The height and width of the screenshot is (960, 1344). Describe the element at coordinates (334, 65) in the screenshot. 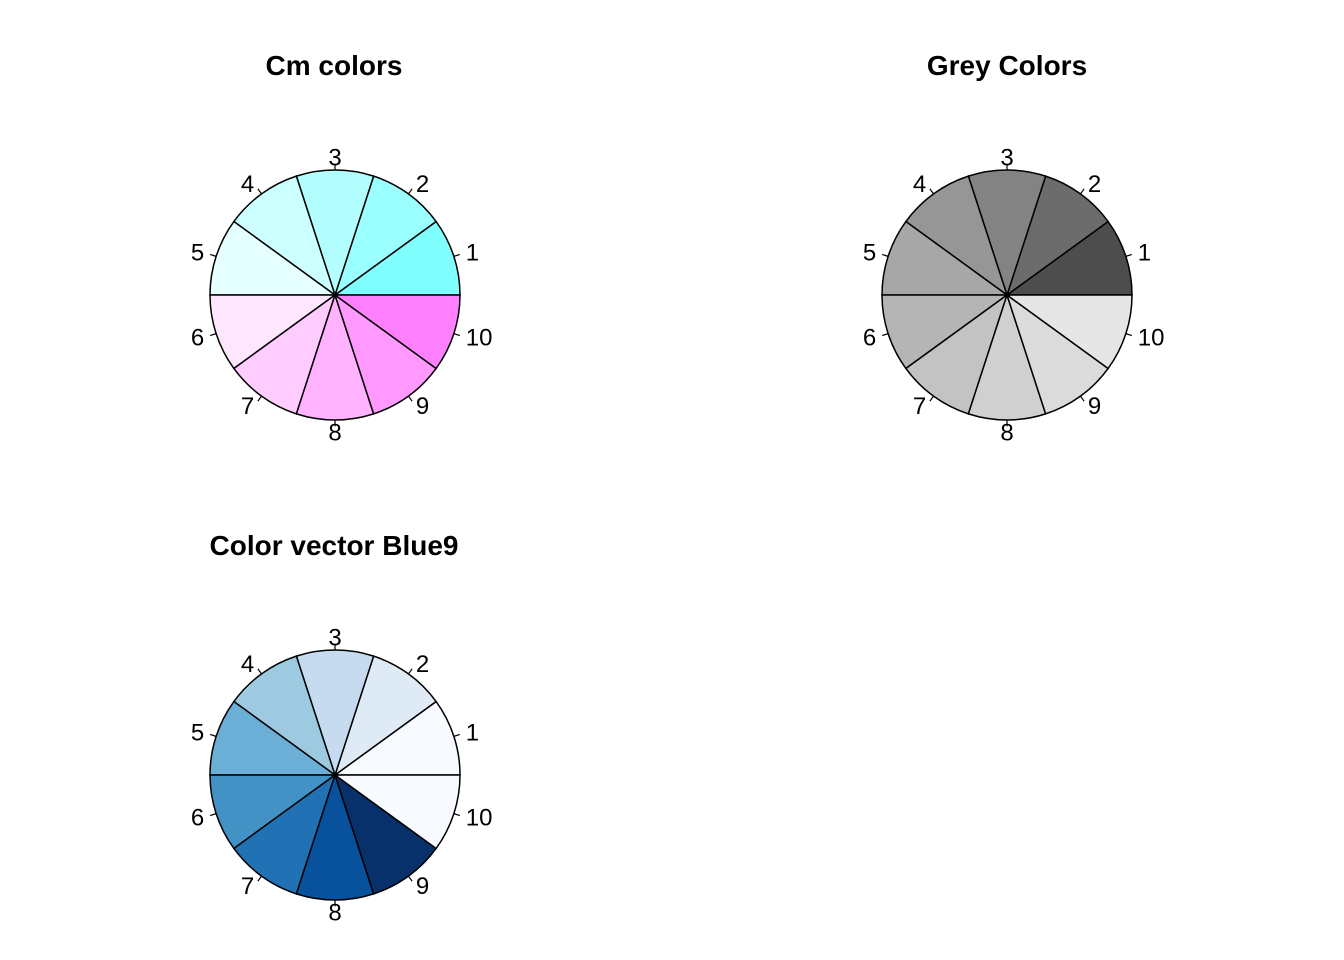

I see `chart-title: Cm colors` at that location.